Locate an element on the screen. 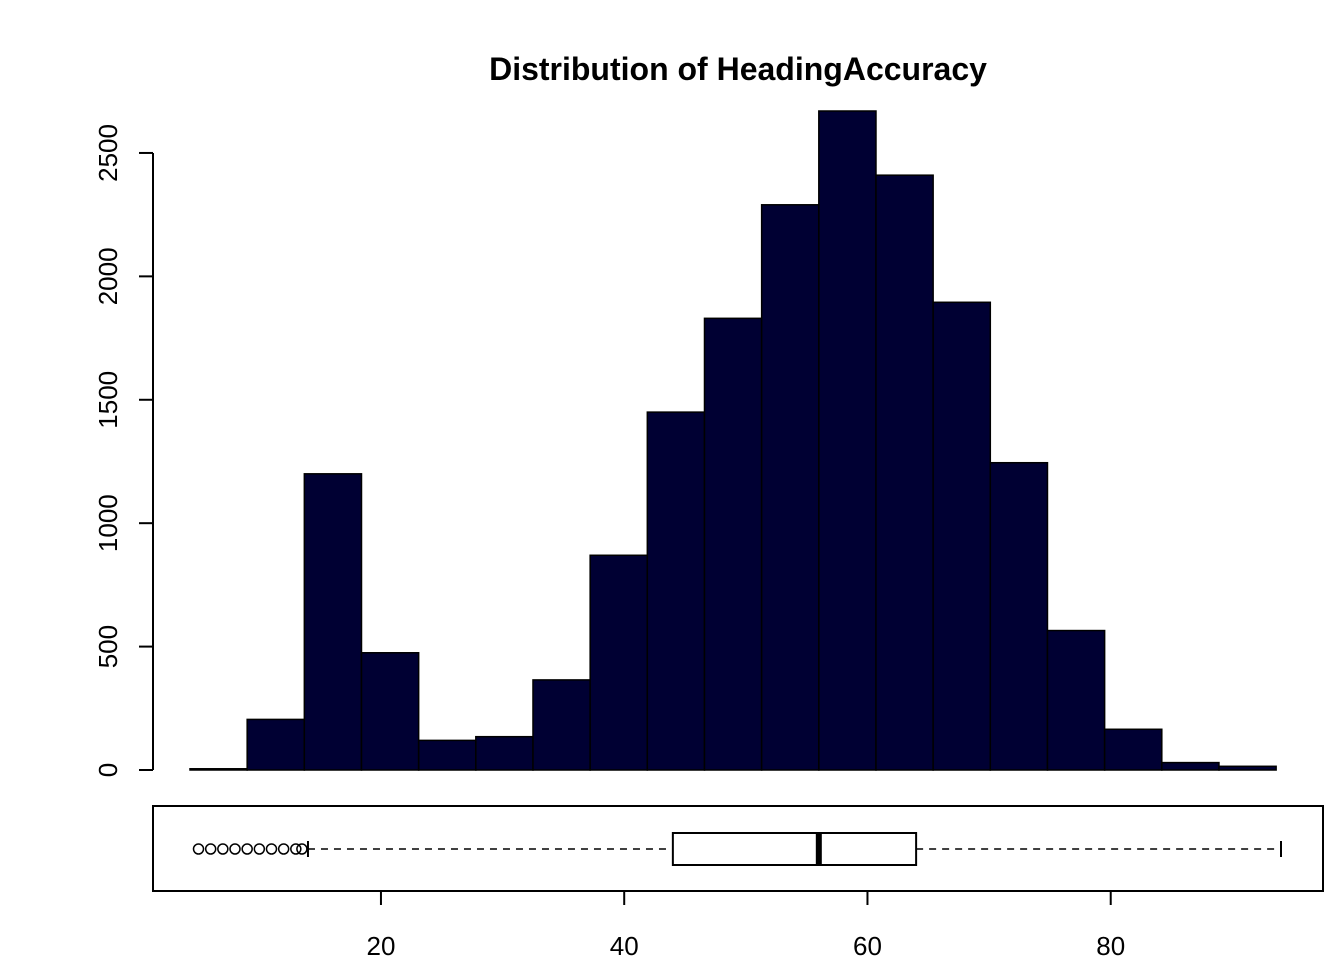 The height and width of the screenshot is (960, 1344). y-tick-label: 0 is located at coordinates (108, 770).